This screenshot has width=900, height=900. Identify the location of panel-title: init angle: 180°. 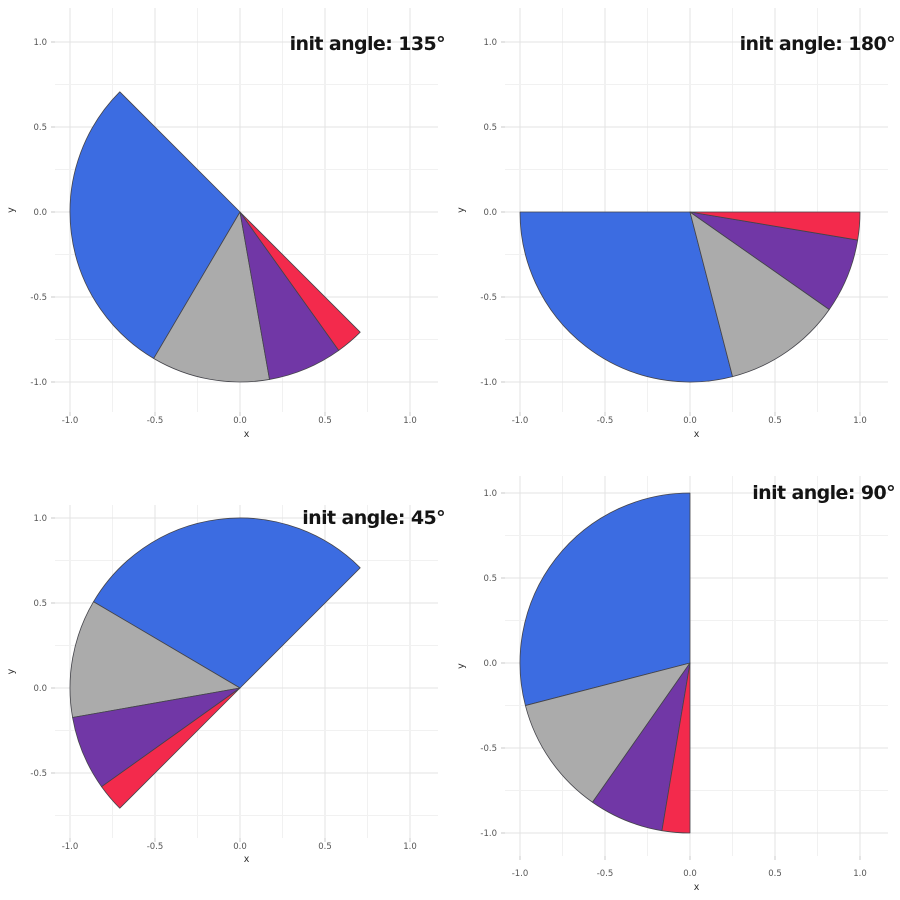
(817, 44).